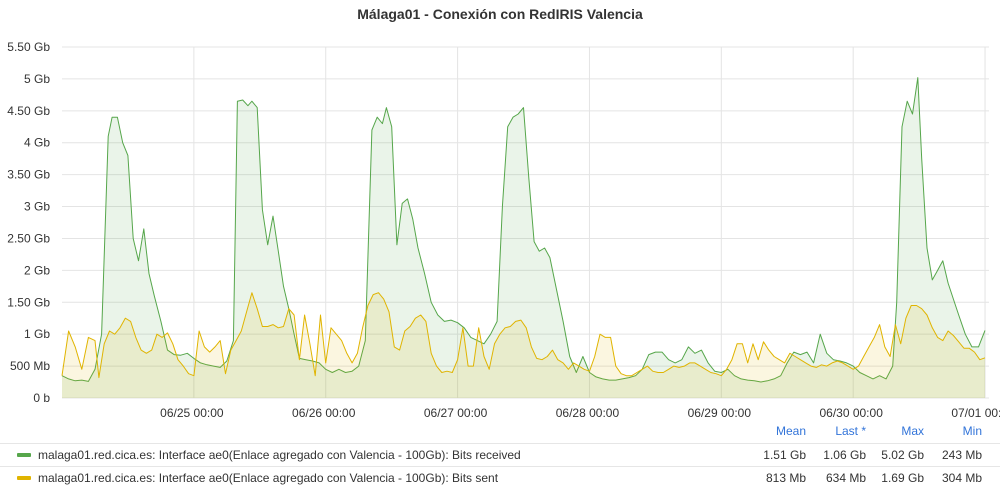  What do you see at coordinates (37, 143) in the screenshot?
I see `y-tick-label: 4 Gb` at bounding box center [37, 143].